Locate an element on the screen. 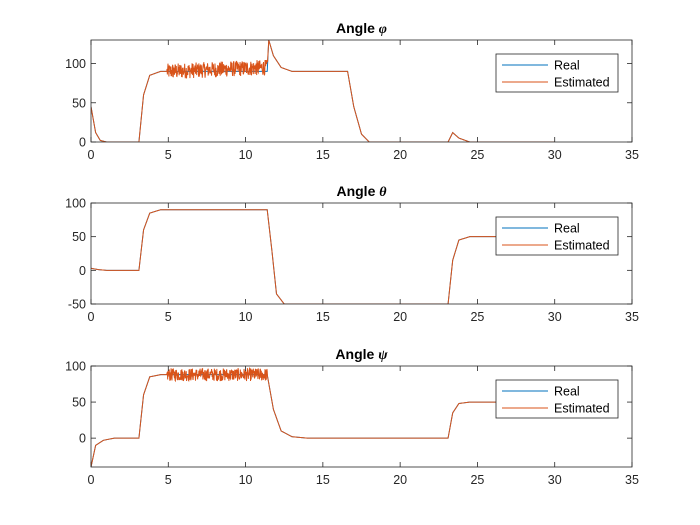 The width and height of the screenshot is (700, 525). subplot-title: Angle θ is located at coordinates (361, 191).